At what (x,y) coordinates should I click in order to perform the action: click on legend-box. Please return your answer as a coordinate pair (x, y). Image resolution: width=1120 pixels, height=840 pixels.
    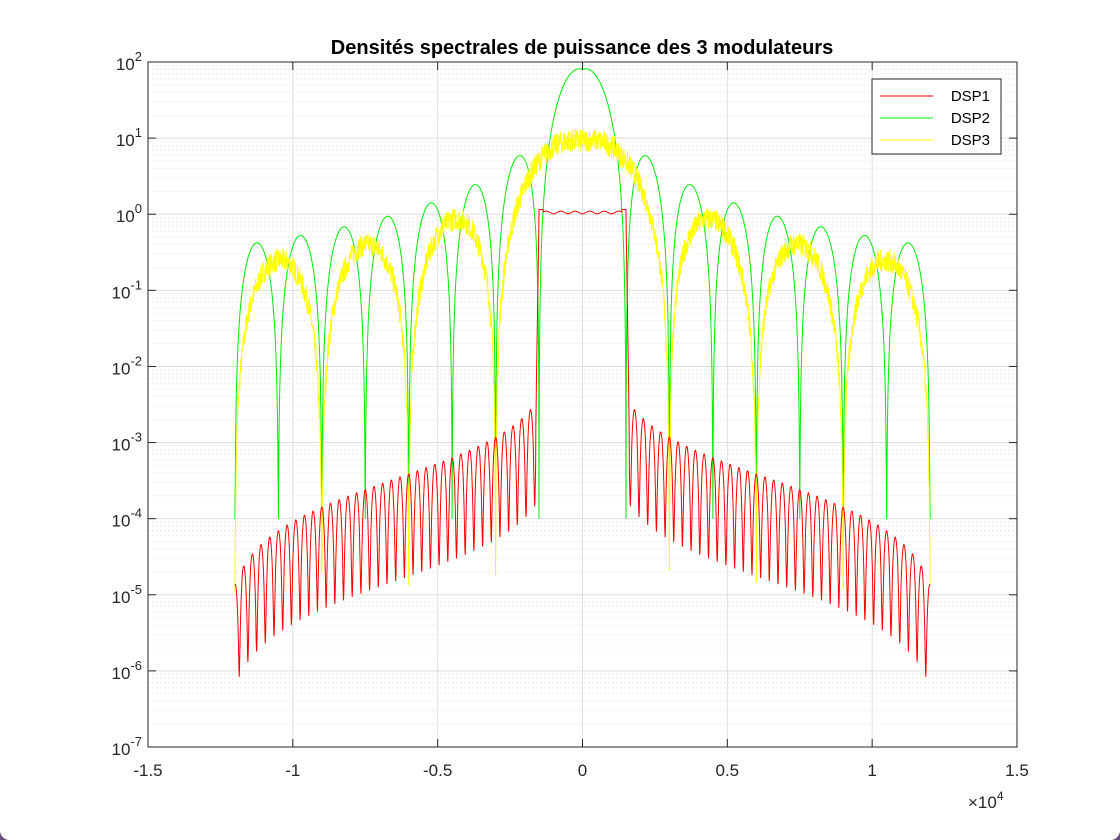
    Looking at the image, I should click on (936, 116).